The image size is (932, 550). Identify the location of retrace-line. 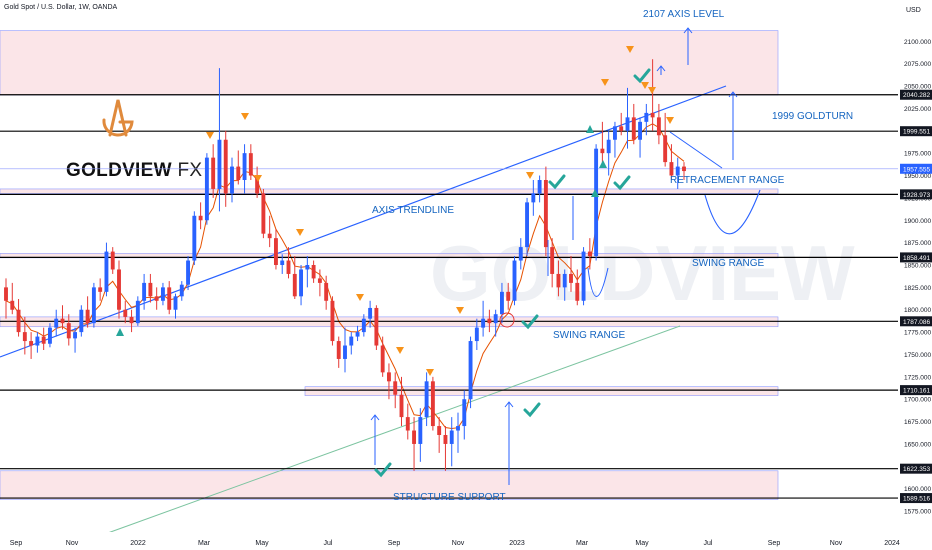
(696, 150).